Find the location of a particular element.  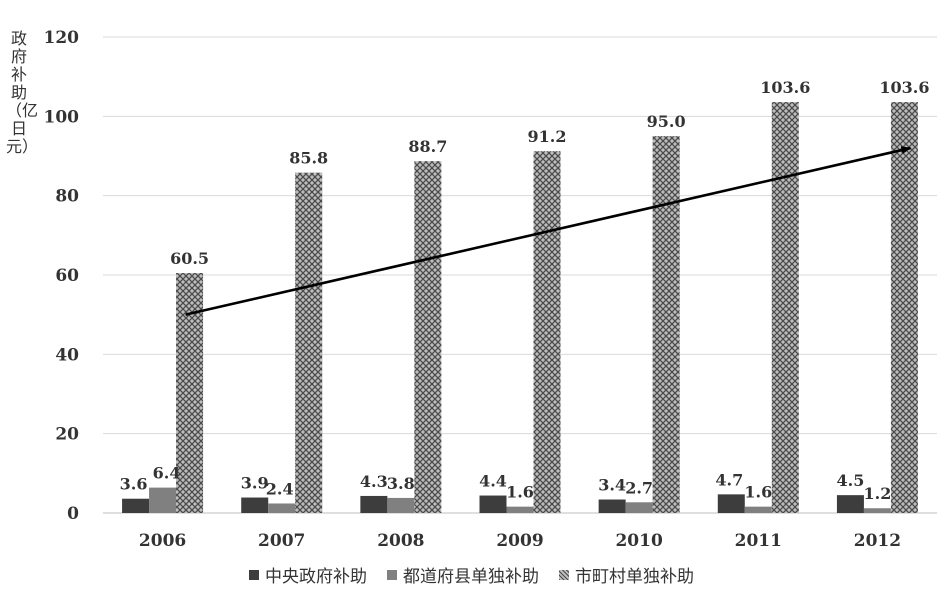

legend-item: 都道府县单独补助 is located at coordinates (463, 574).